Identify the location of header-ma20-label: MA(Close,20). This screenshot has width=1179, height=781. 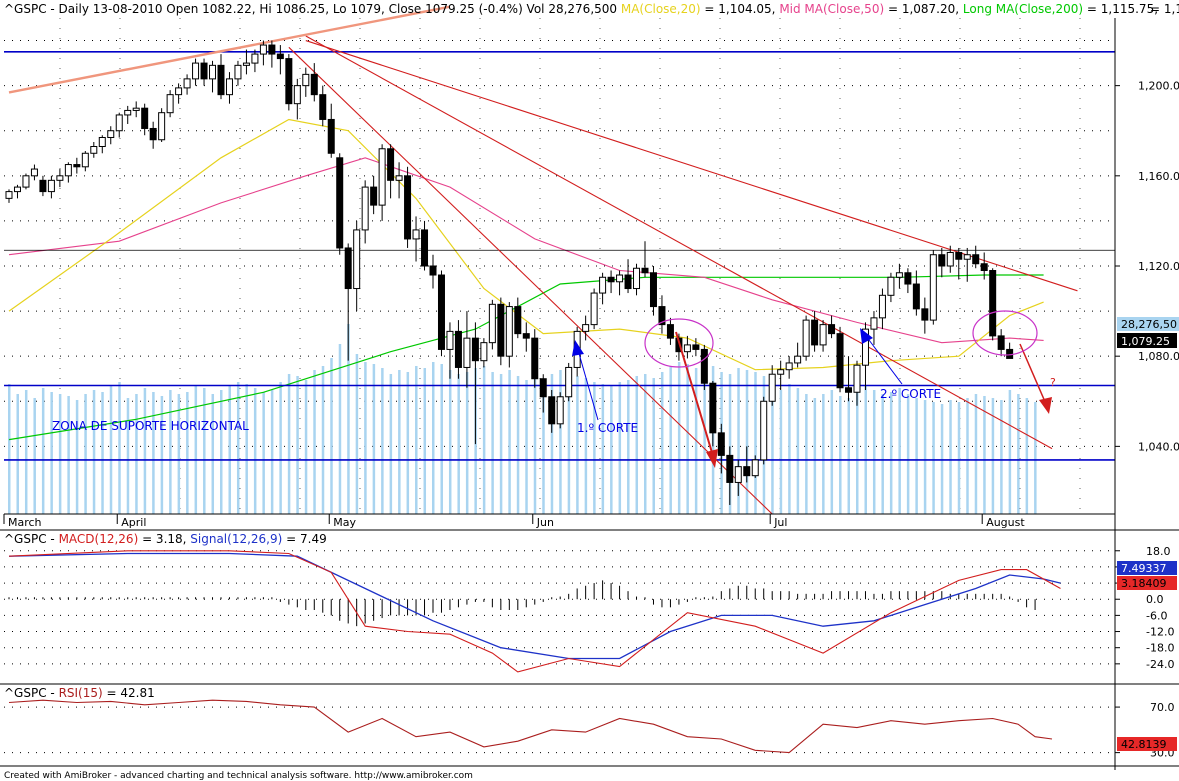
(661, 9).